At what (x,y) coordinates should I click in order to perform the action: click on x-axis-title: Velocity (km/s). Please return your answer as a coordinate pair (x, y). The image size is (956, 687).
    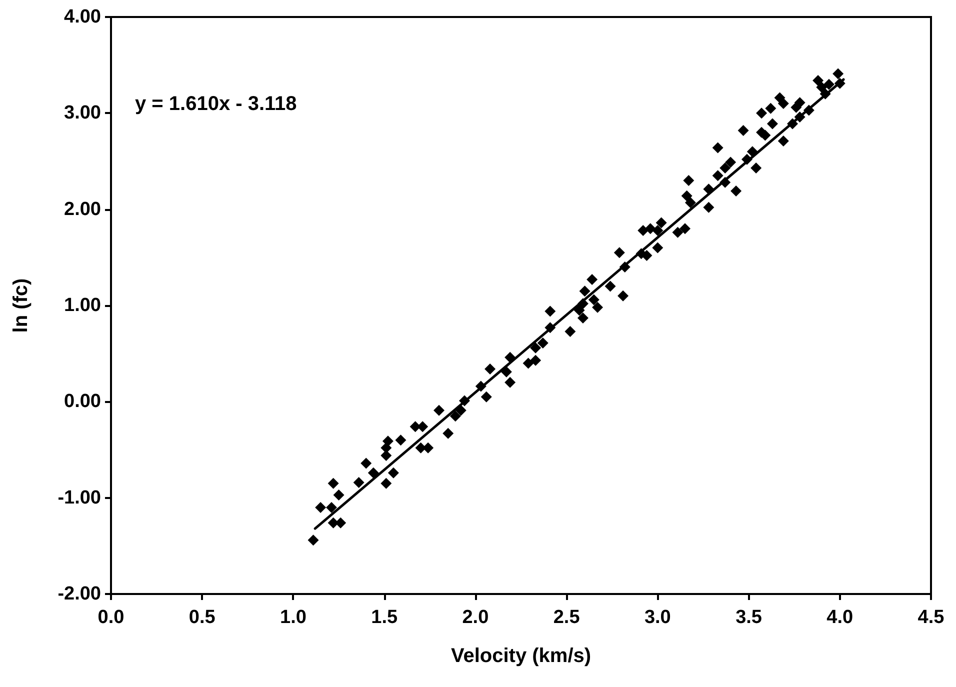
    Looking at the image, I should click on (521, 656).